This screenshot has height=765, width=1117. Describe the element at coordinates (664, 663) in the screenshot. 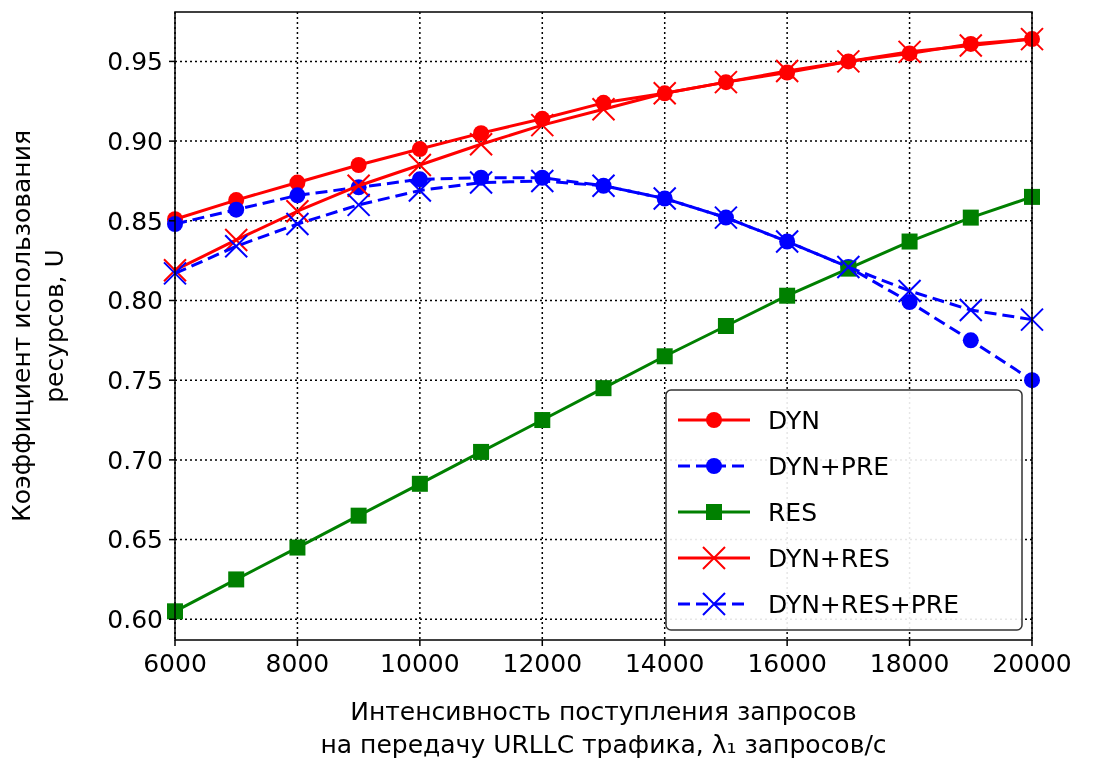

I see `x-tick-label: 14000` at that location.